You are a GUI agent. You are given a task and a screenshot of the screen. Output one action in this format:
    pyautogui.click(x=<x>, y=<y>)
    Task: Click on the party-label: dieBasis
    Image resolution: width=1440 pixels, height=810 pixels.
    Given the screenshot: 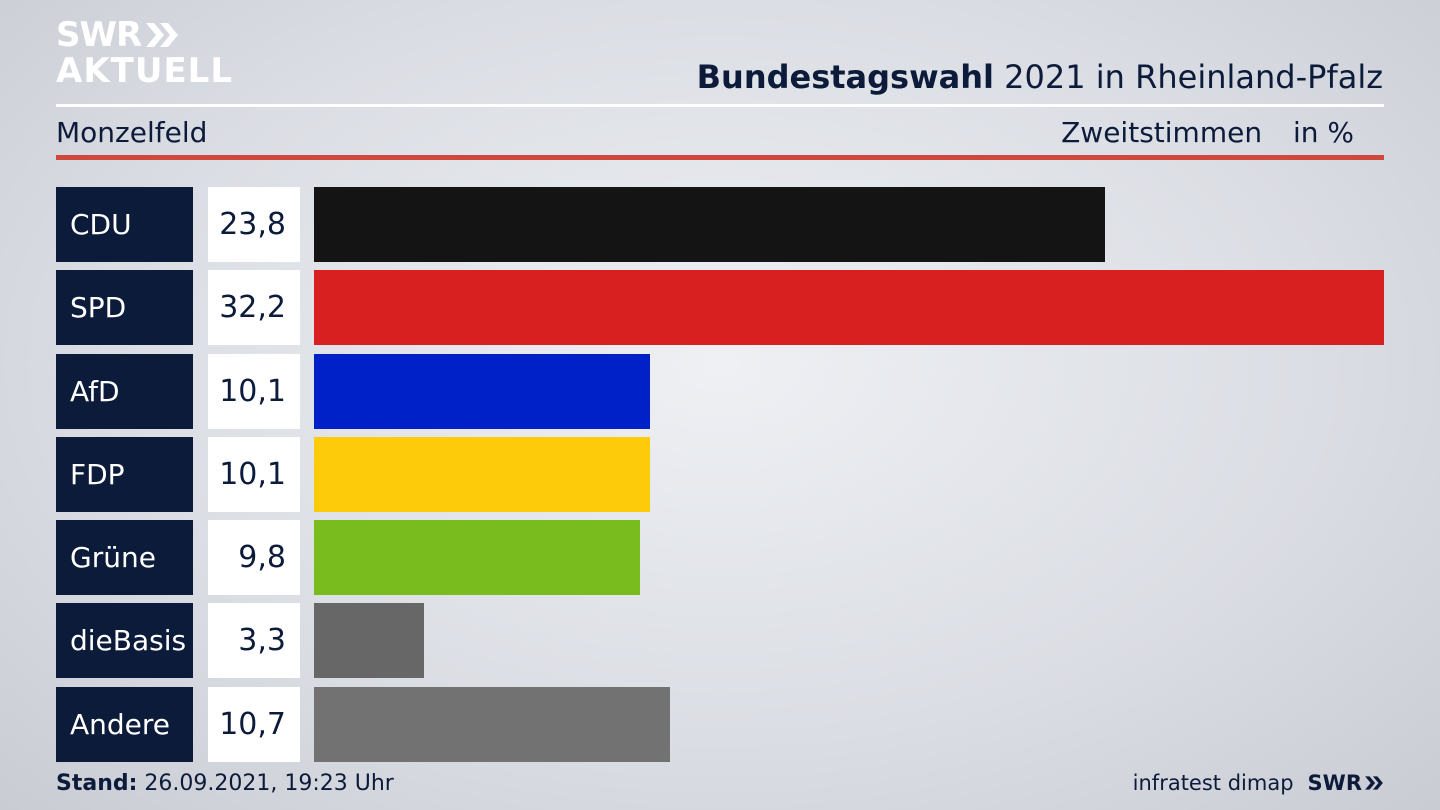 What is the action you would take?
    pyautogui.click(x=124, y=641)
    